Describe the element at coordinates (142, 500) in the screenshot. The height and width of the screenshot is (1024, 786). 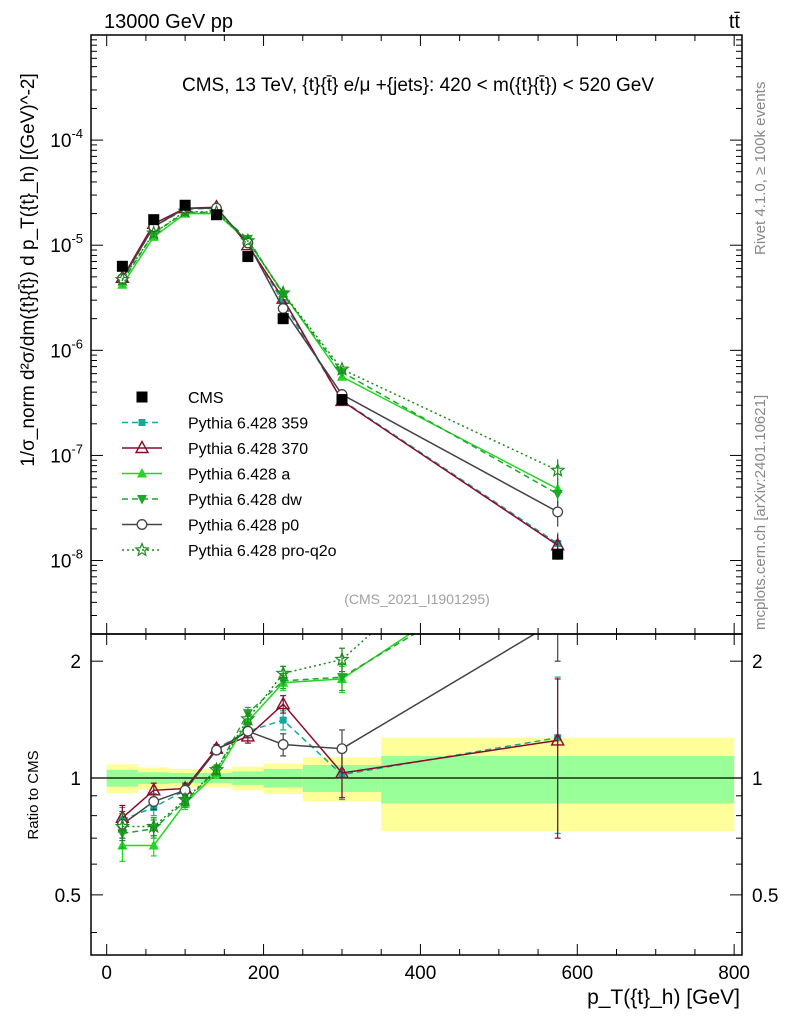
I see `legend-marker-pythia-6-428-dw` at that location.